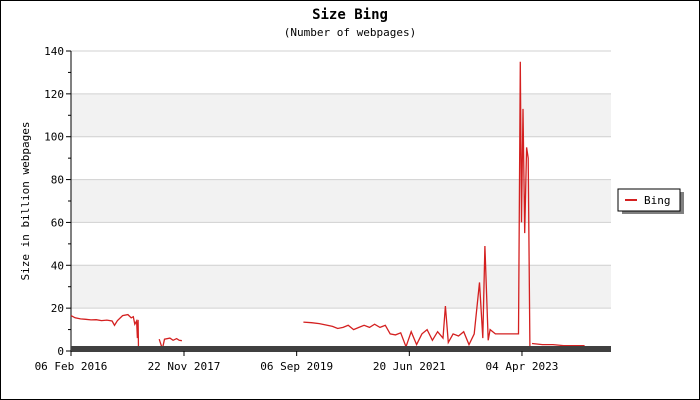 Image resolution: width=700 pixels, height=400 pixels. What do you see at coordinates (54, 94) in the screenshot?
I see `y-tick-label: 120` at bounding box center [54, 94].